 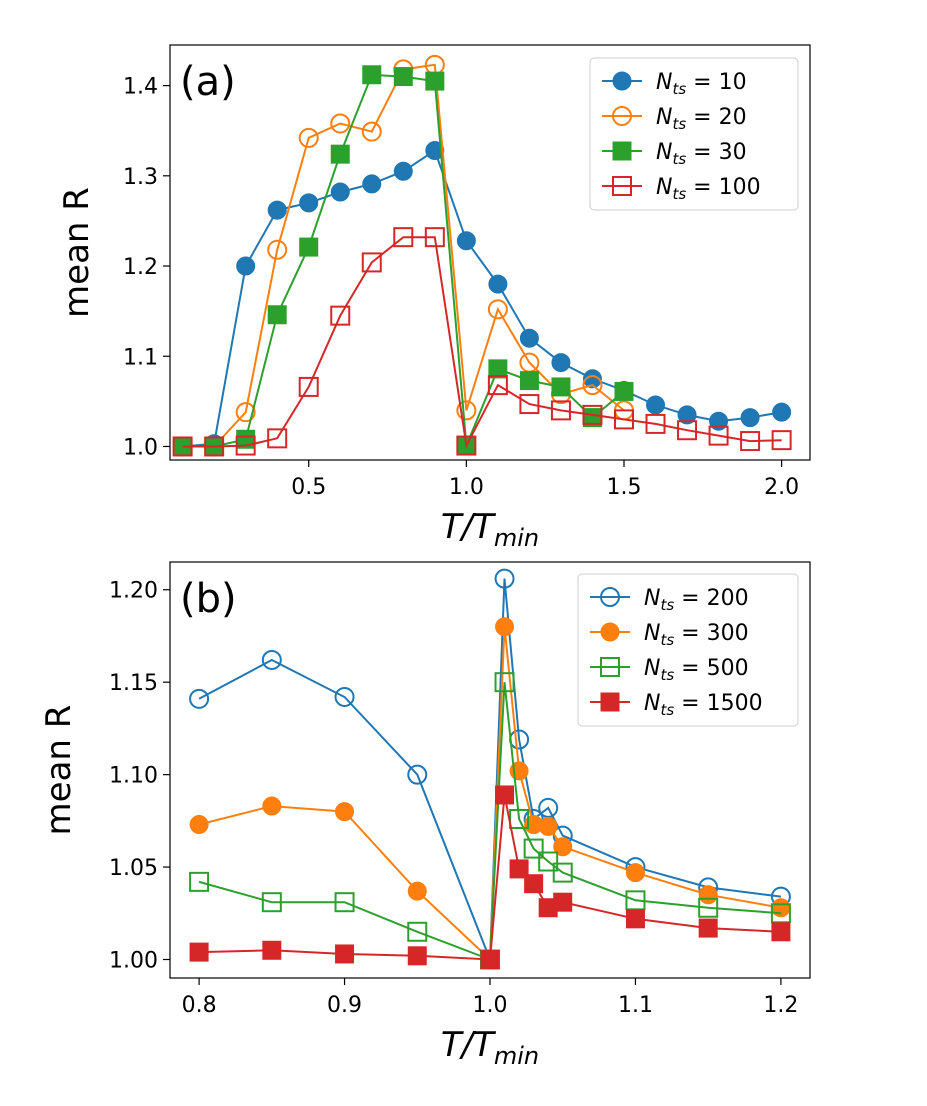 What do you see at coordinates (701, 84) in the screenshot?
I see `legend-entry-label: Nts = 10` at bounding box center [701, 84].